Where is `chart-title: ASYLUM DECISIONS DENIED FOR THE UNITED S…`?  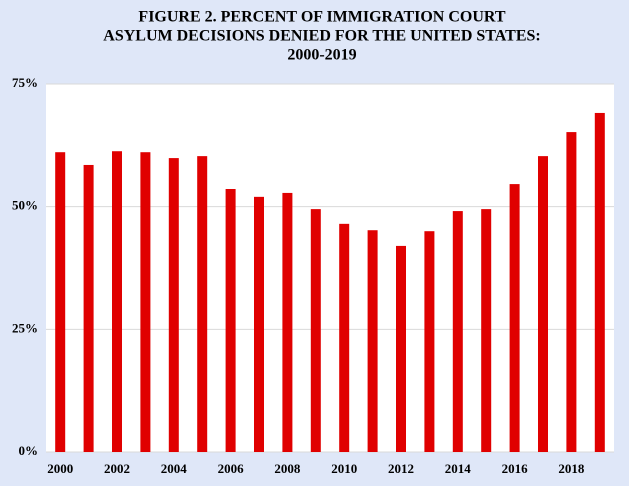 chart-title: ASYLUM DECISIONS DENIED FOR THE UNITED S… is located at coordinates (321, 36).